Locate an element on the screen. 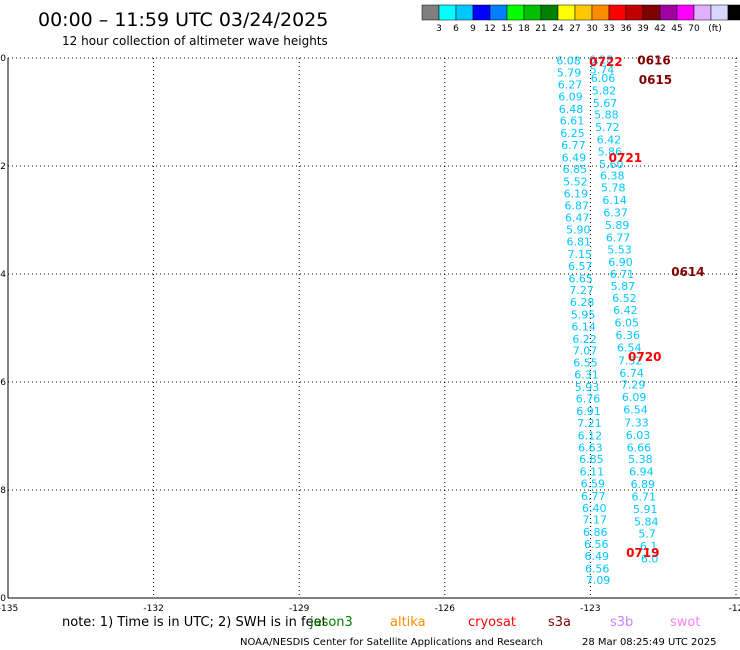  wave-height-value: 5.74 is located at coordinates (602, 69).